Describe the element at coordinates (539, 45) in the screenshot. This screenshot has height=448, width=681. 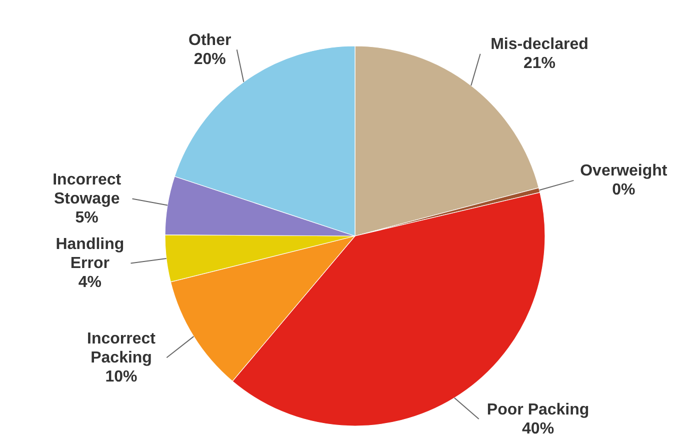
I see `slice-label: Mis-declared` at that location.